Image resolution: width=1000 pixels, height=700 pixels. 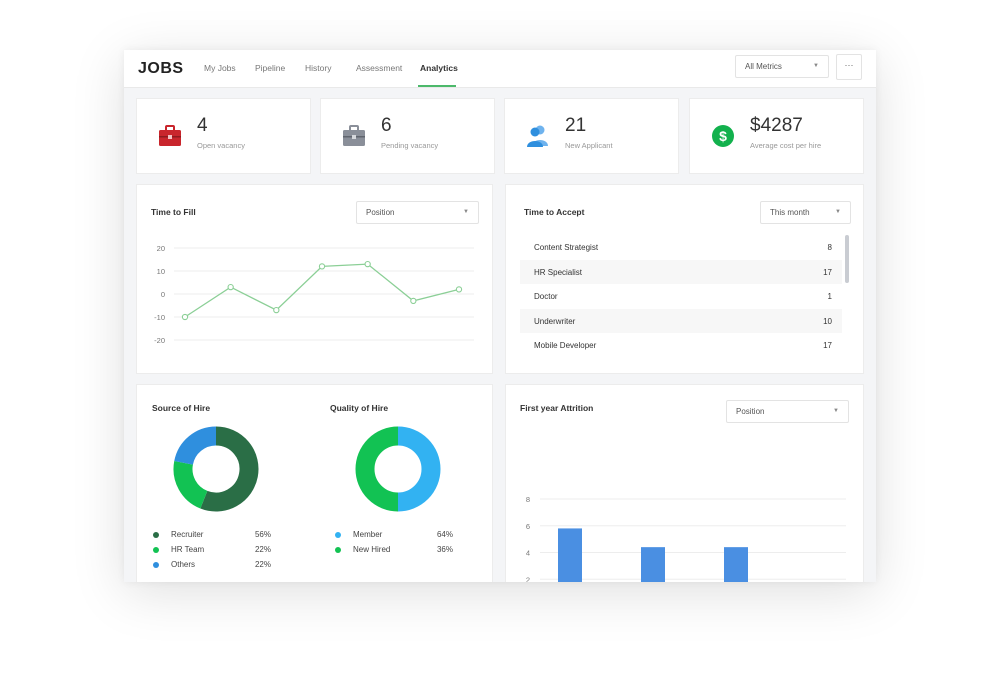 I want to click on position-value: 17, so click(x=827, y=272).